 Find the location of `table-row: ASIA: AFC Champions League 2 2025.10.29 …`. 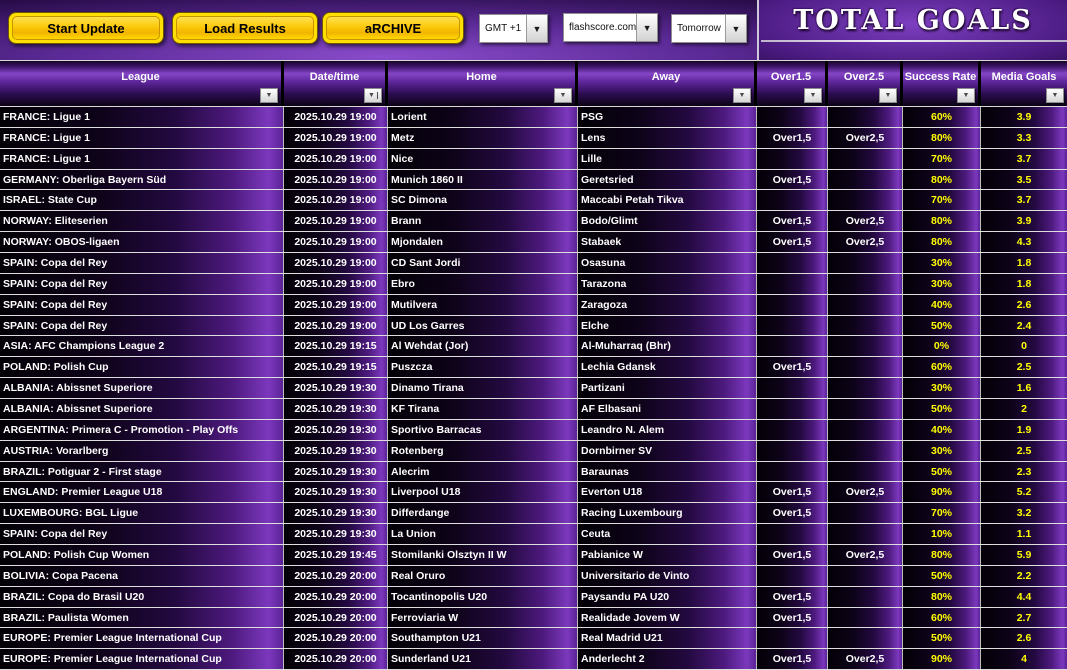

table-row: ASIA: AFC Champions League 2 2025.10.29 … is located at coordinates (533, 347).